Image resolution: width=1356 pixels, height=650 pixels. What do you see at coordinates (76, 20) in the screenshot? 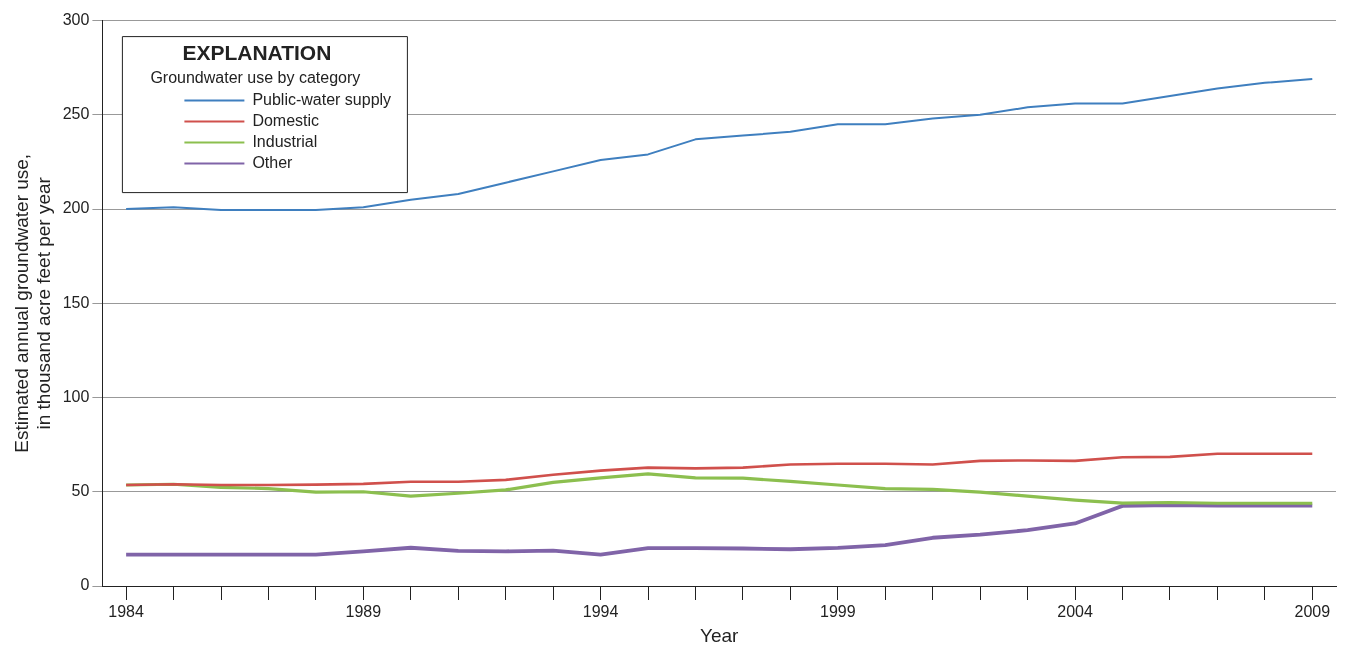
I see `y-tick-label: 300` at bounding box center [76, 20].